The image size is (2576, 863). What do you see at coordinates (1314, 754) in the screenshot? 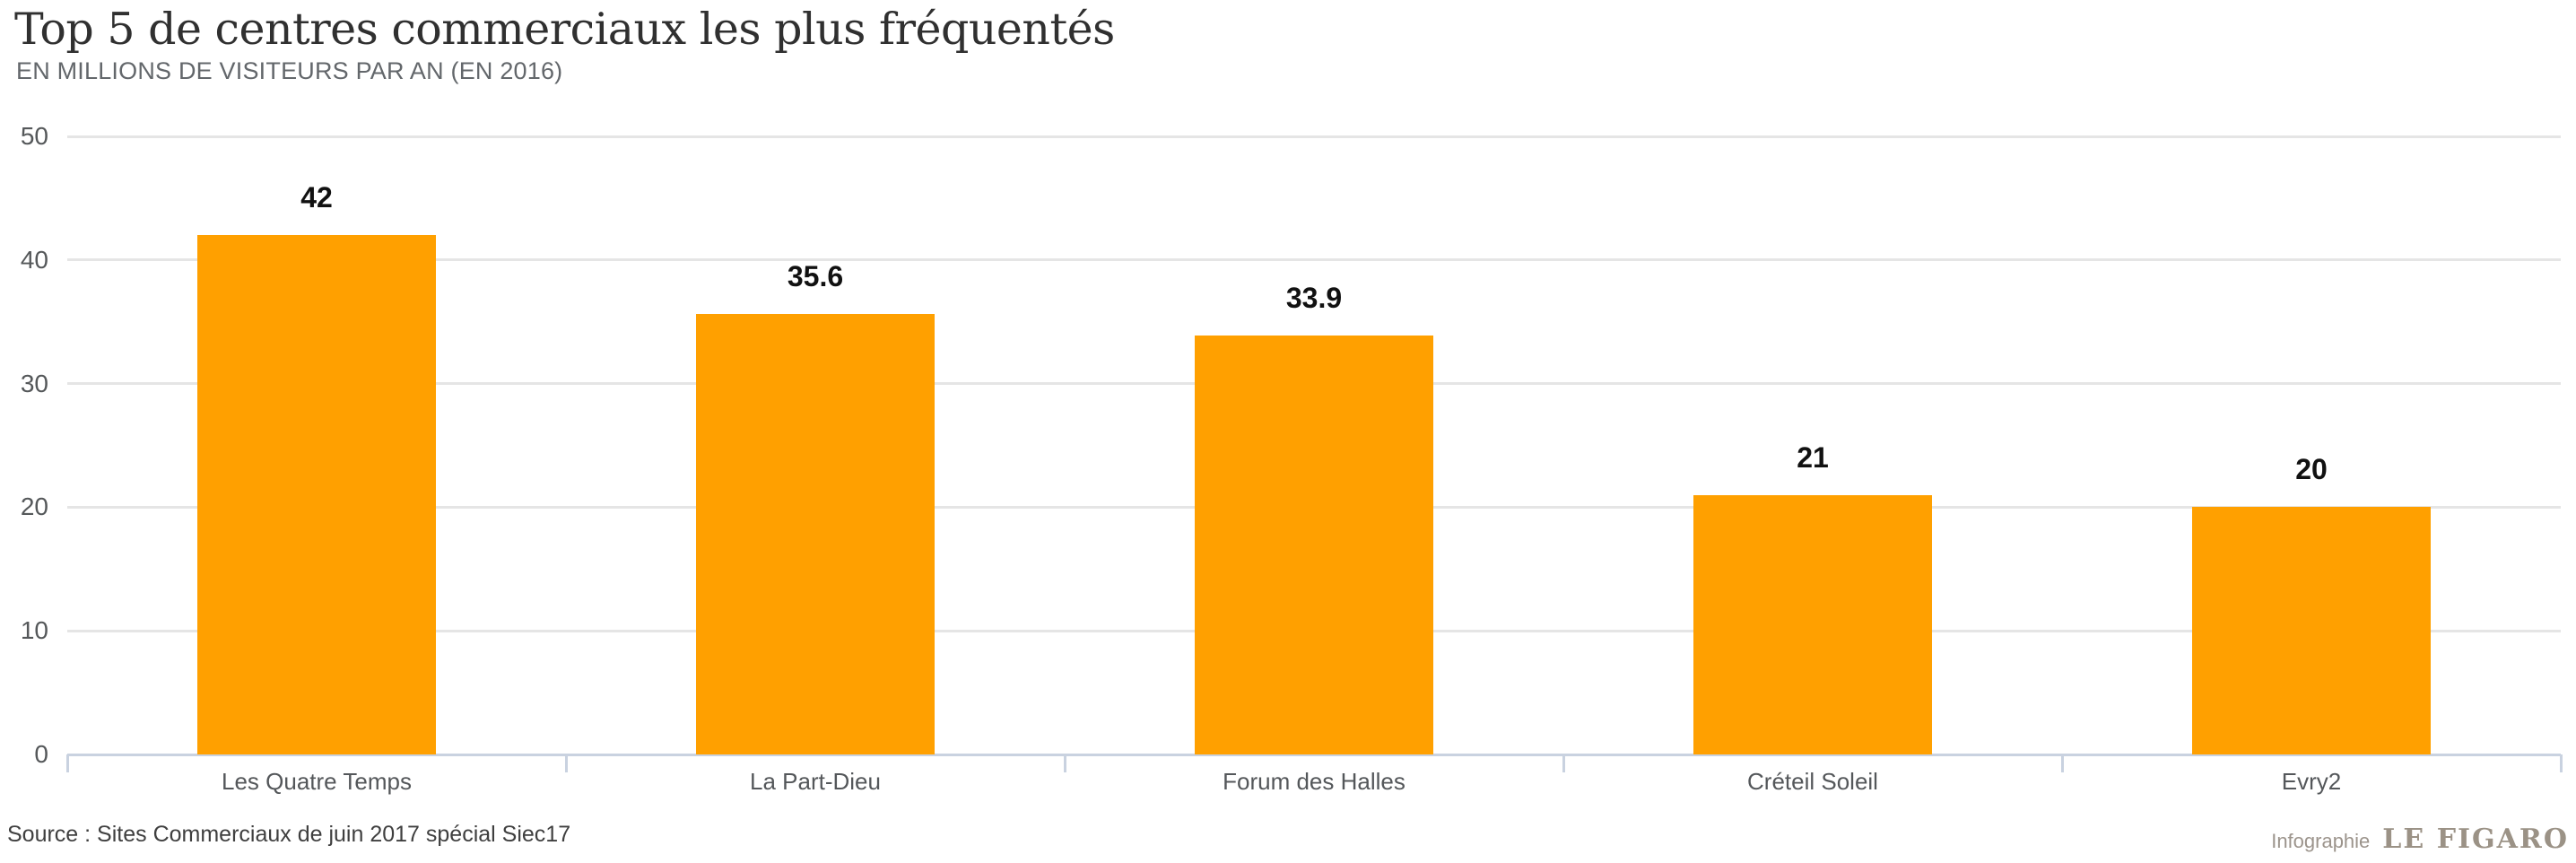
I see `x-axis-line` at bounding box center [1314, 754].